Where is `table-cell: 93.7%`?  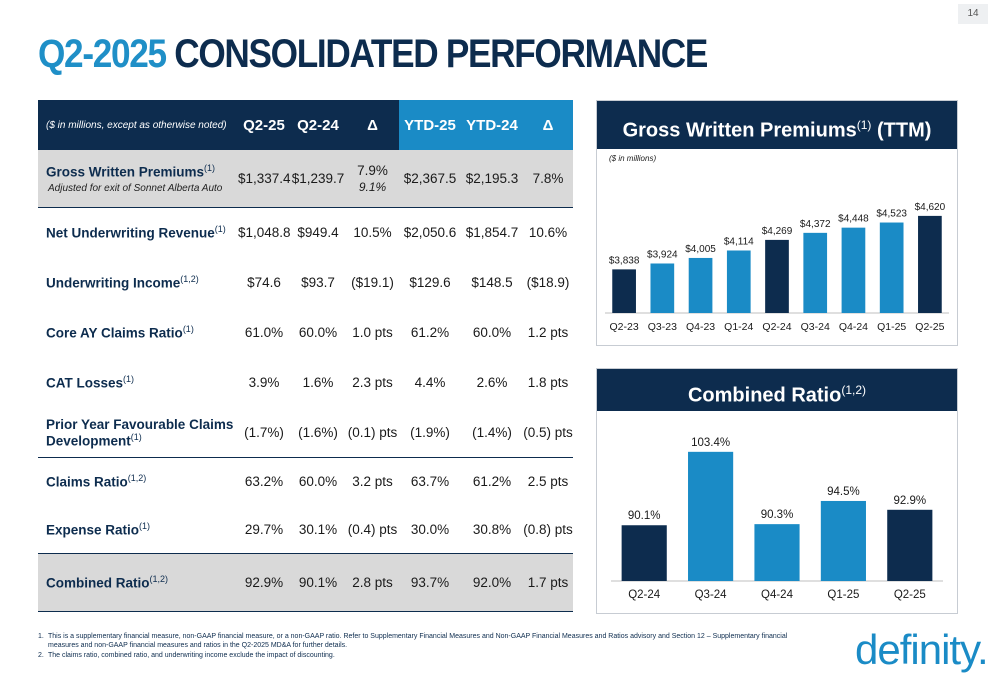 table-cell: 93.7% is located at coordinates (430, 582).